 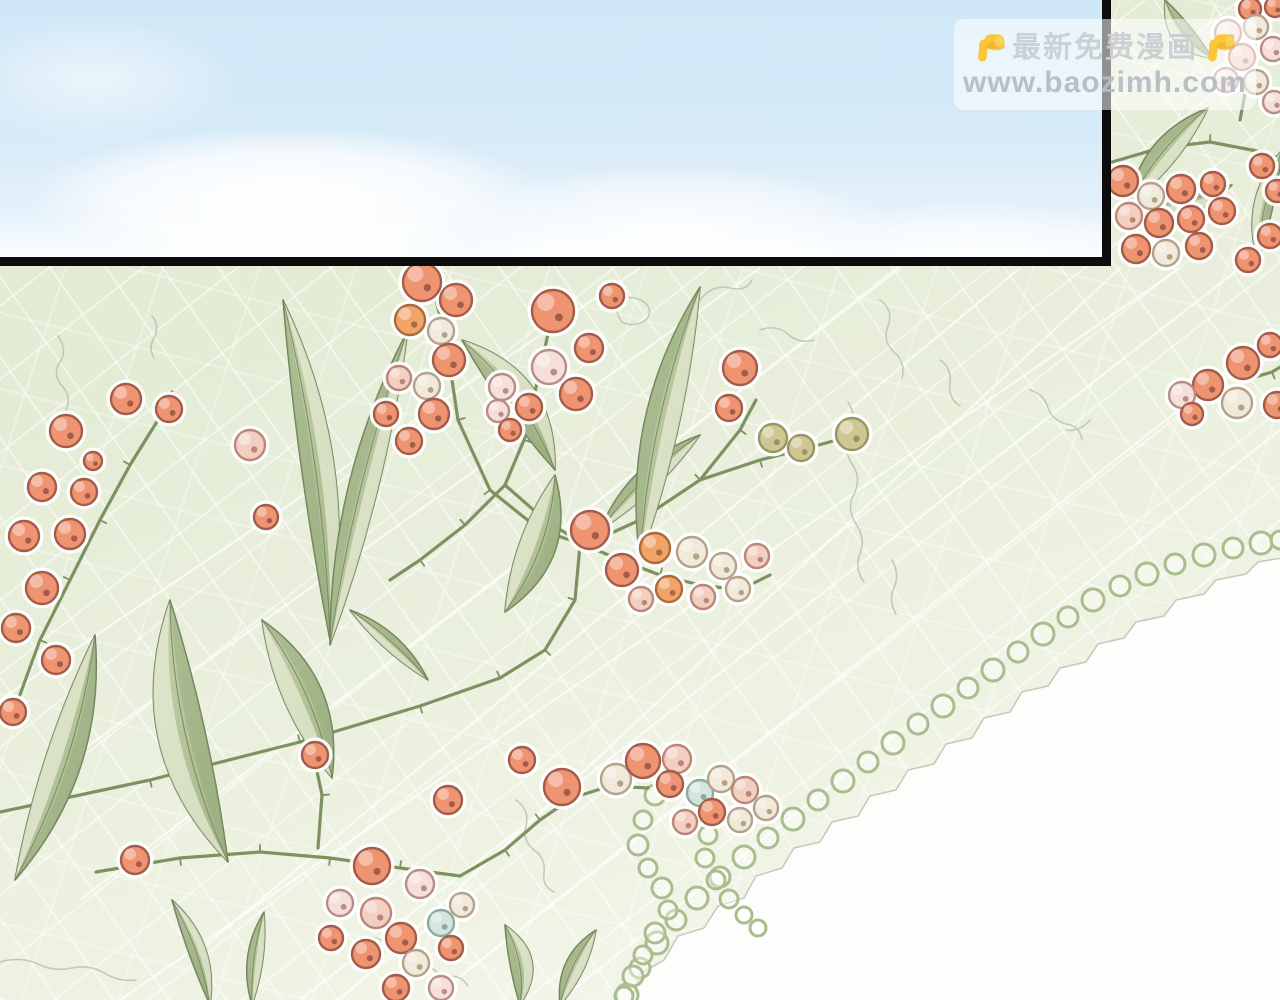 What do you see at coordinates (646, 891) in the screenshot?
I see `ring-trail-descending` at bounding box center [646, 891].